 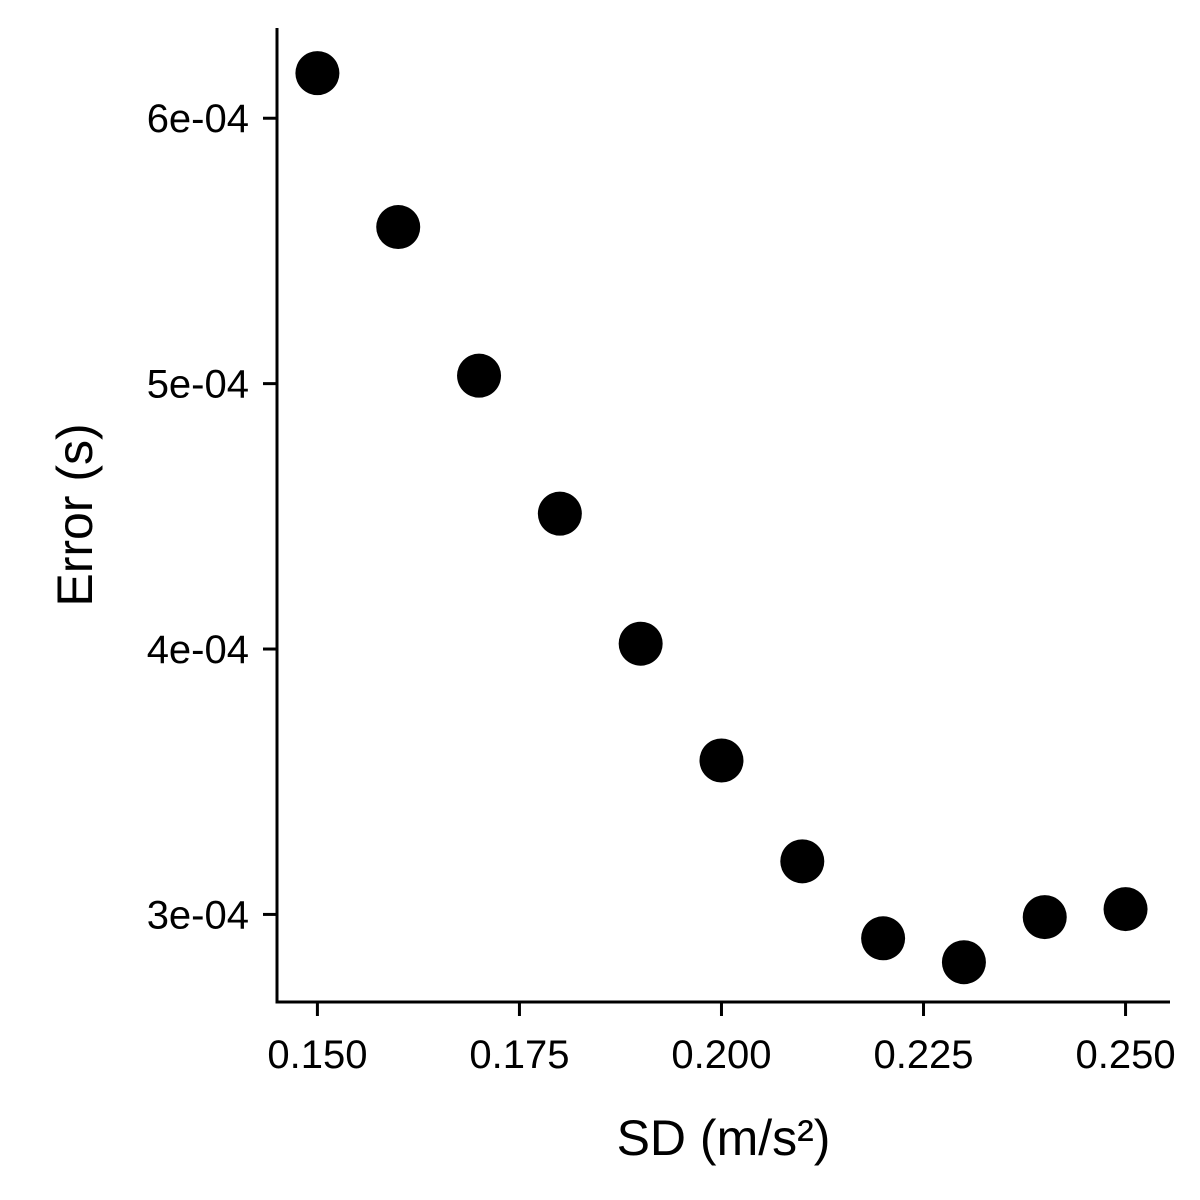 I want to click on y-tick-label: 4e-04, so click(x=198, y=650).